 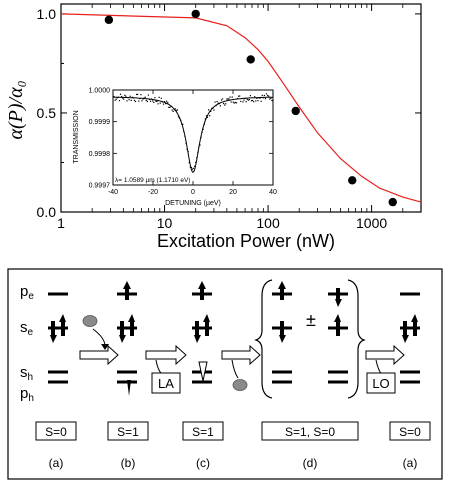 I want to click on phonon-label-lo: LO, so click(x=380, y=383).